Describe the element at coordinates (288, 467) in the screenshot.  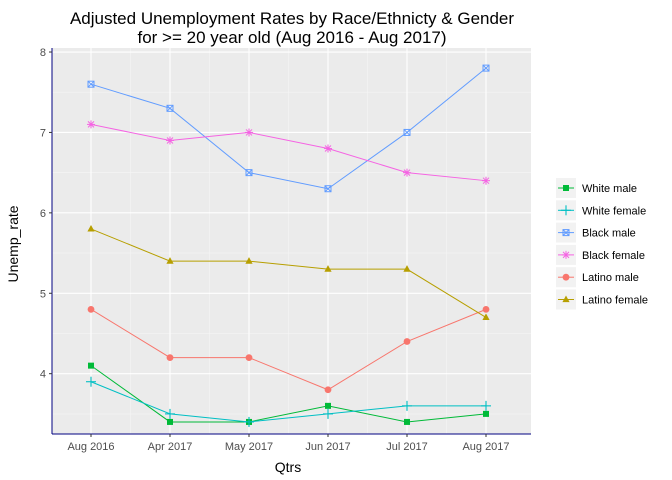
I see `x-axis-title: Qtrs` at that location.